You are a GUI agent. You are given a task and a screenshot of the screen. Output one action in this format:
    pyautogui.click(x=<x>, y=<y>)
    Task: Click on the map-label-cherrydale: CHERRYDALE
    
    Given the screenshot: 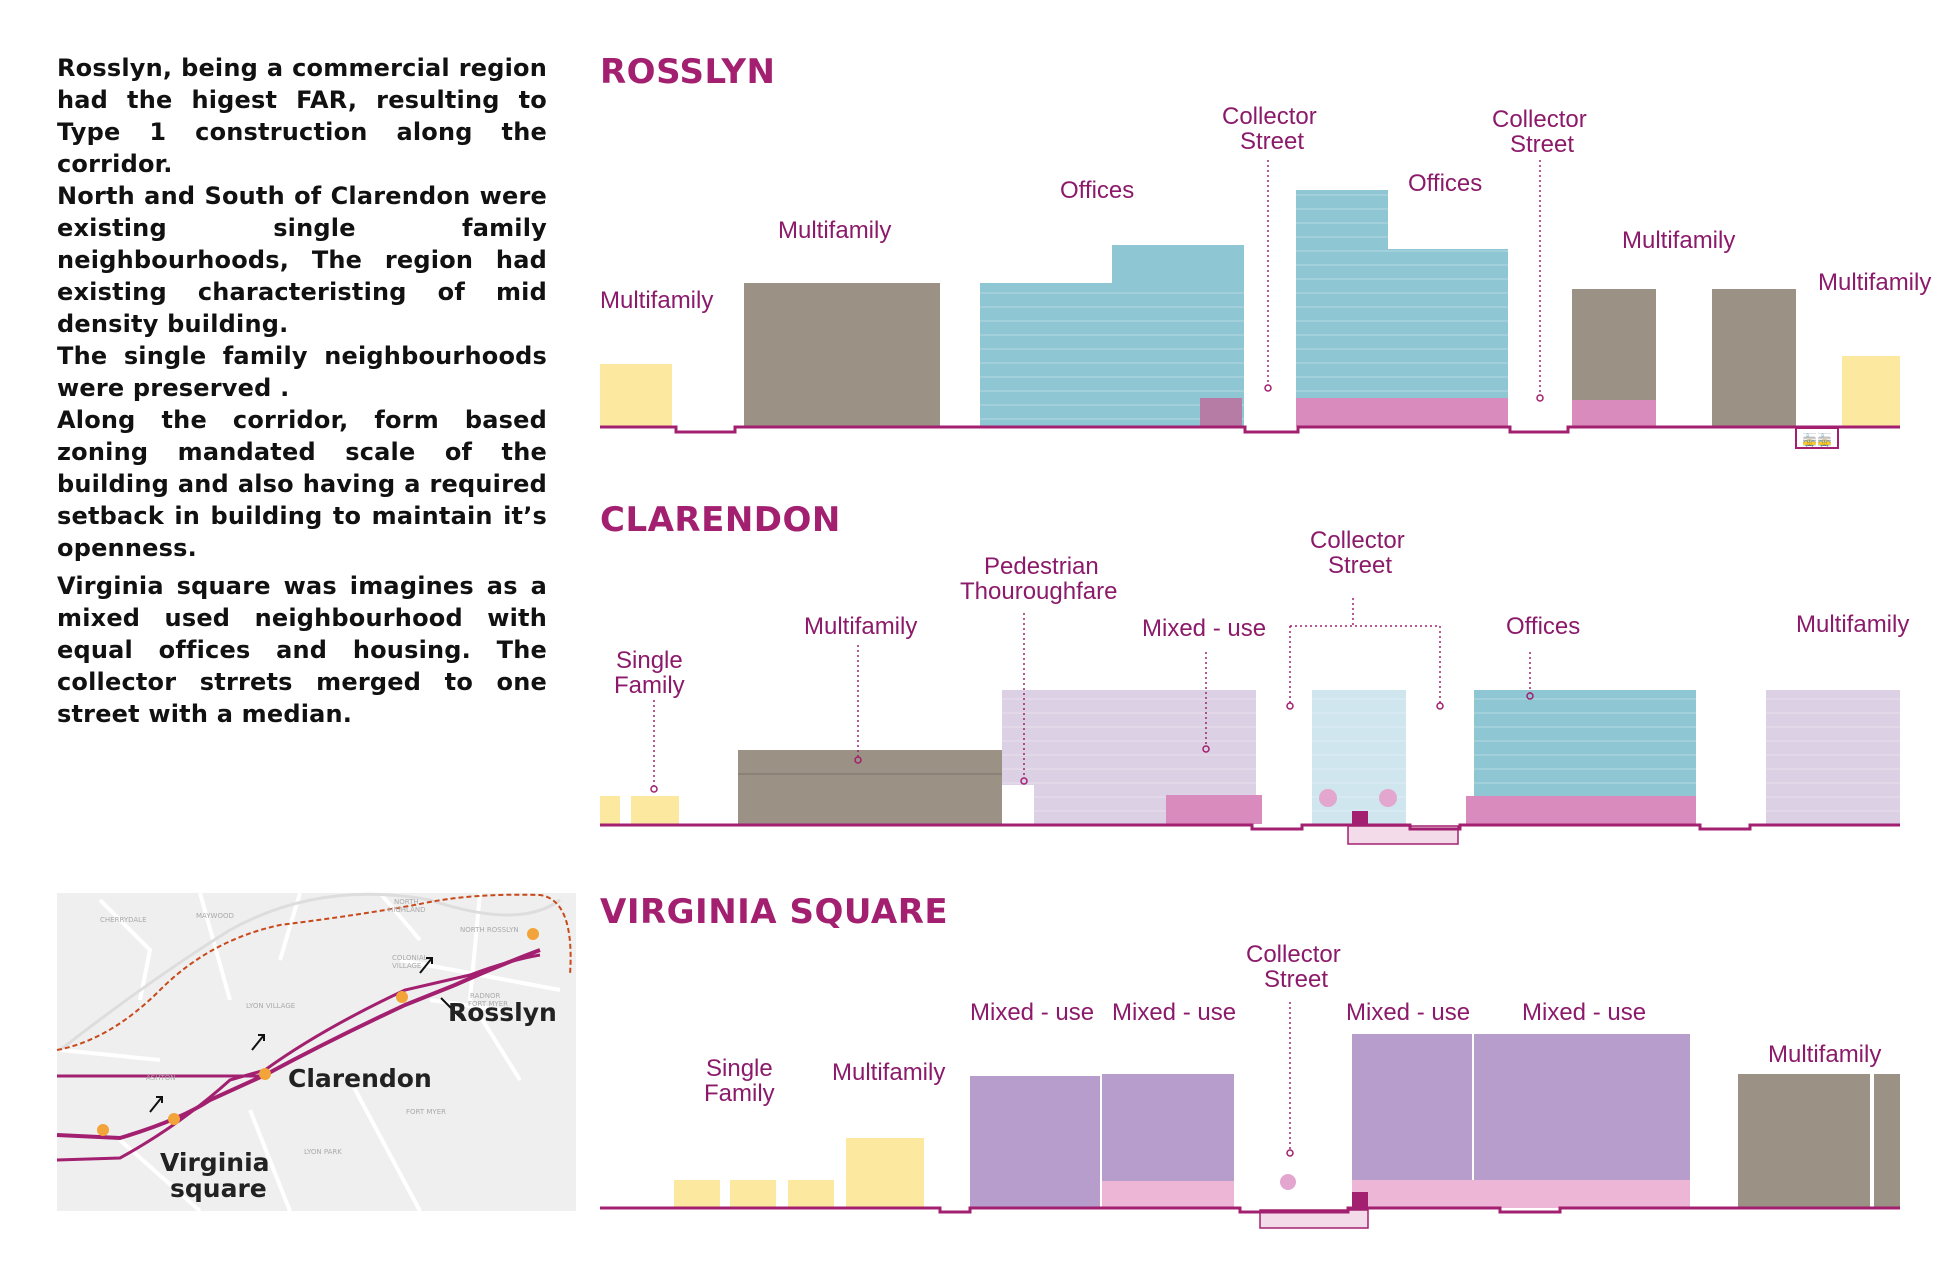 What is the action you would take?
    pyautogui.click(x=123, y=920)
    